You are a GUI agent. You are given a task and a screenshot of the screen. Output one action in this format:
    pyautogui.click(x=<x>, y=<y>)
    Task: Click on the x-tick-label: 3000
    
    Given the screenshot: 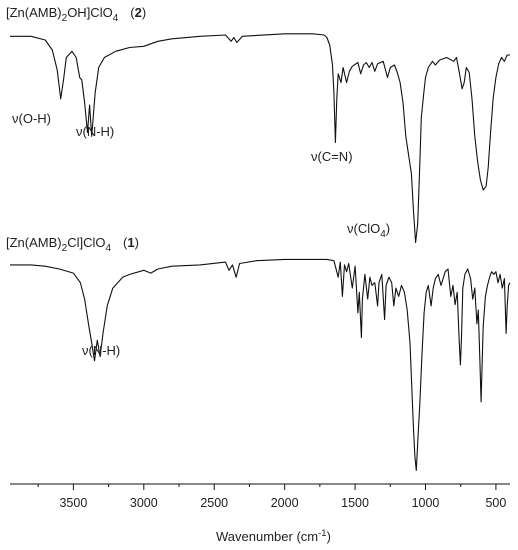 What is the action you would take?
    pyautogui.click(x=144, y=503)
    